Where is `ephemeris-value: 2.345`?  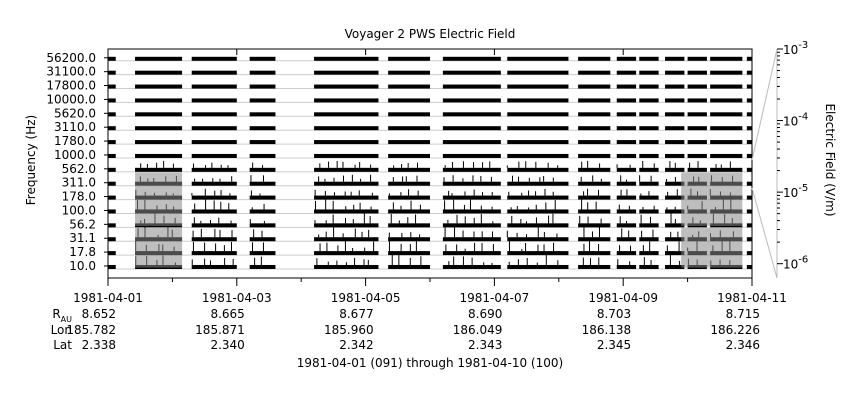
ephemeris-value: 2.345 is located at coordinates (614, 345).